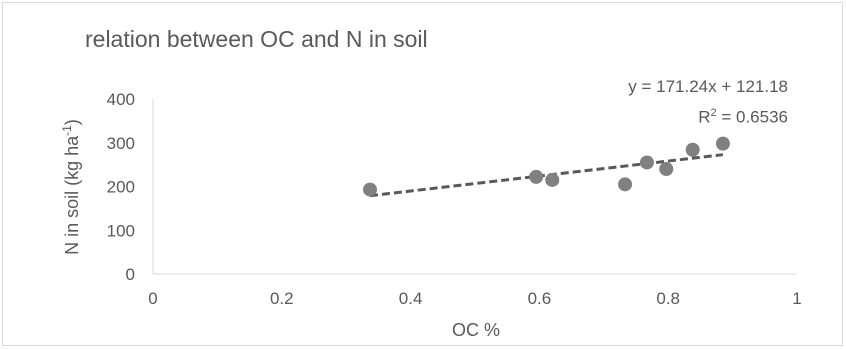 The width and height of the screenshot is (846, 349). What do you see at coordinates (411, 298) in the screenshot?
I see `x-tick-label: 0.4` at bounding box center [411, 298].